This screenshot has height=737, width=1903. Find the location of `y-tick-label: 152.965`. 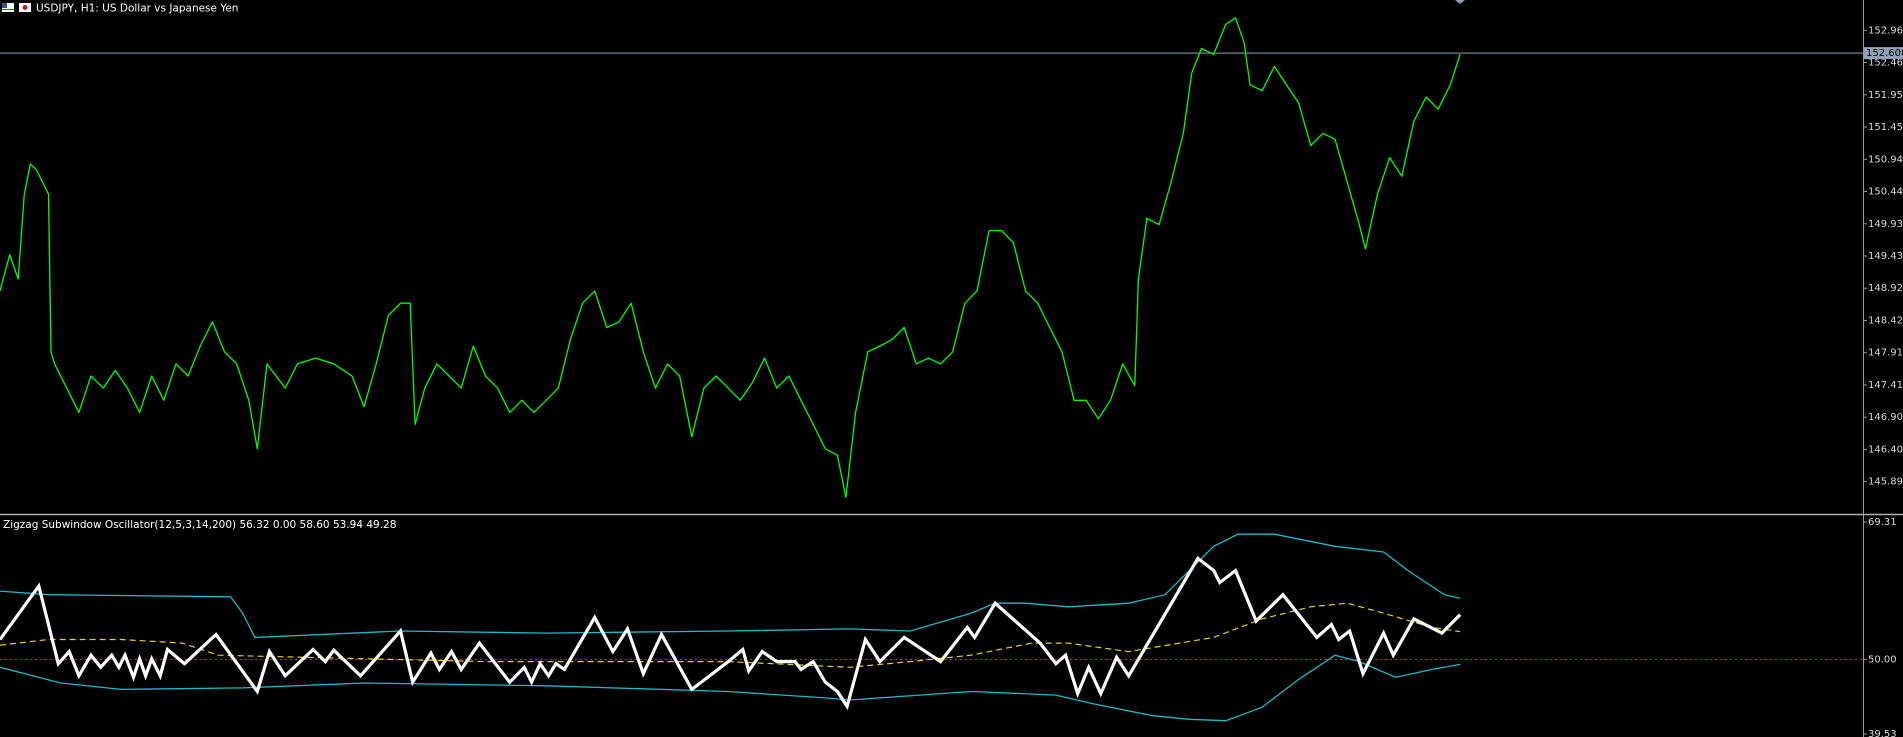

y-tick-label: 152.965 is located at coordinates (1885, 30).